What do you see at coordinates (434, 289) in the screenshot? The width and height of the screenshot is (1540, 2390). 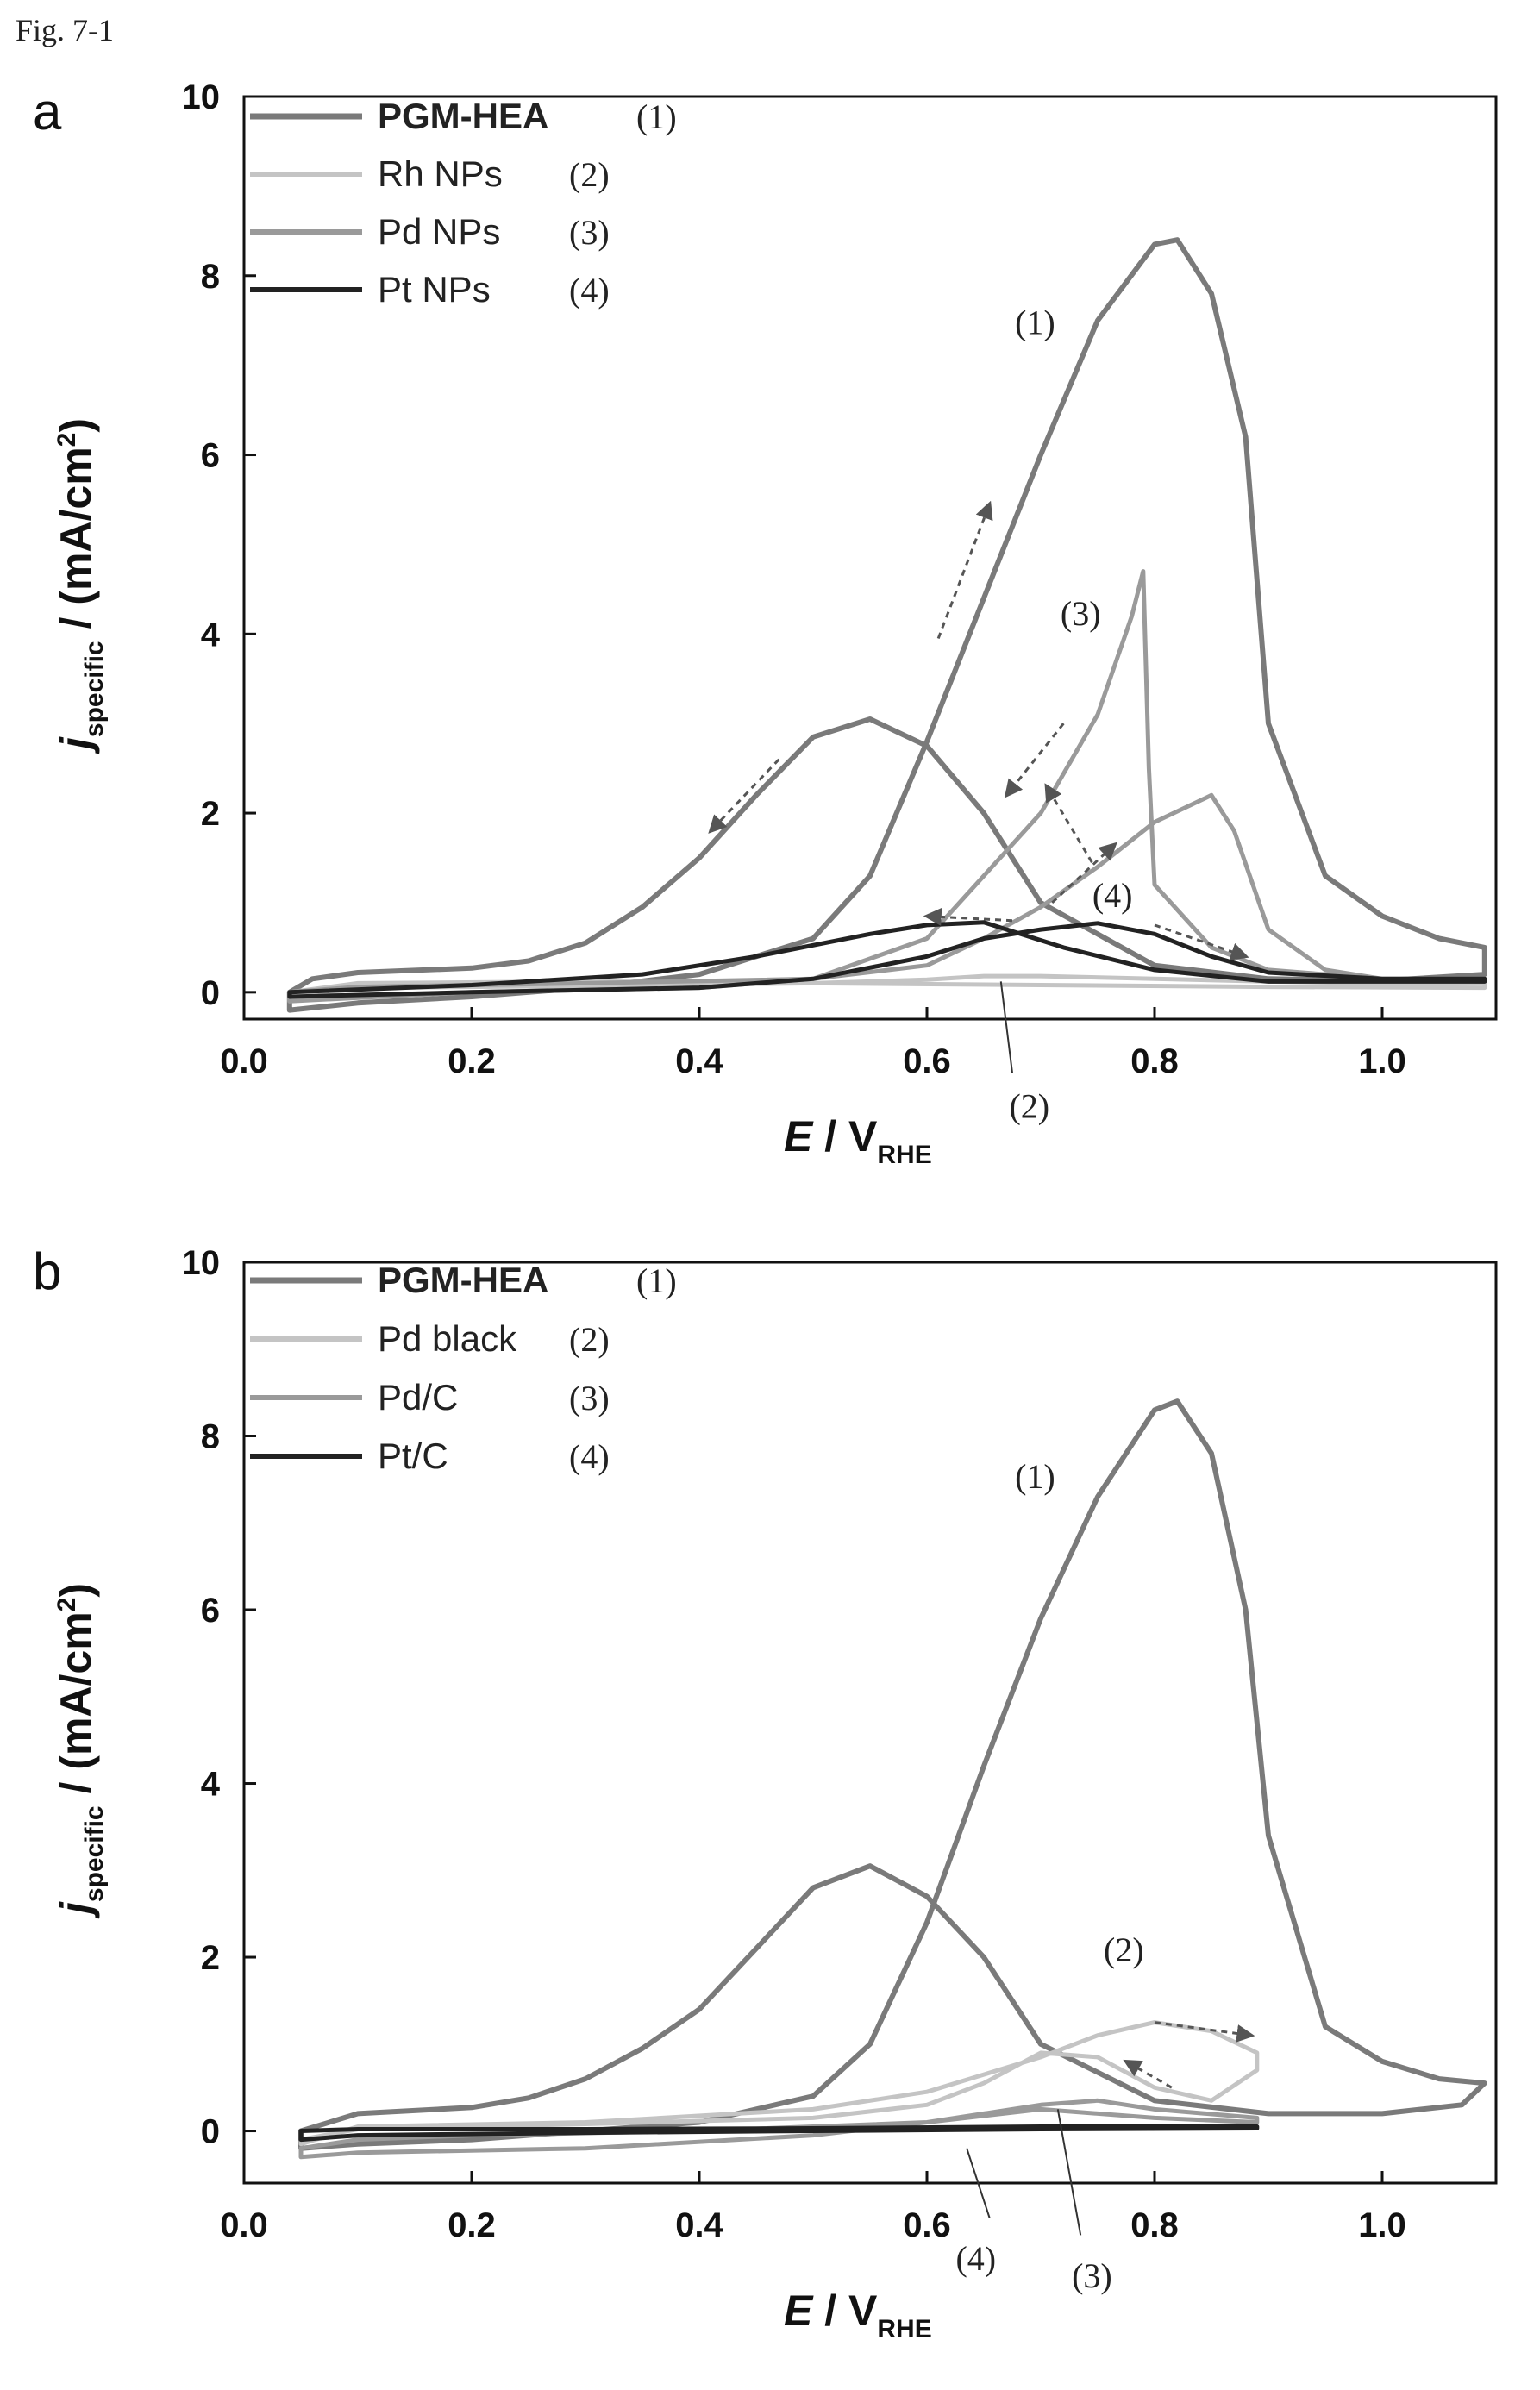 I see `legend-label: Pt NPs` at bounding box center [434, 289].